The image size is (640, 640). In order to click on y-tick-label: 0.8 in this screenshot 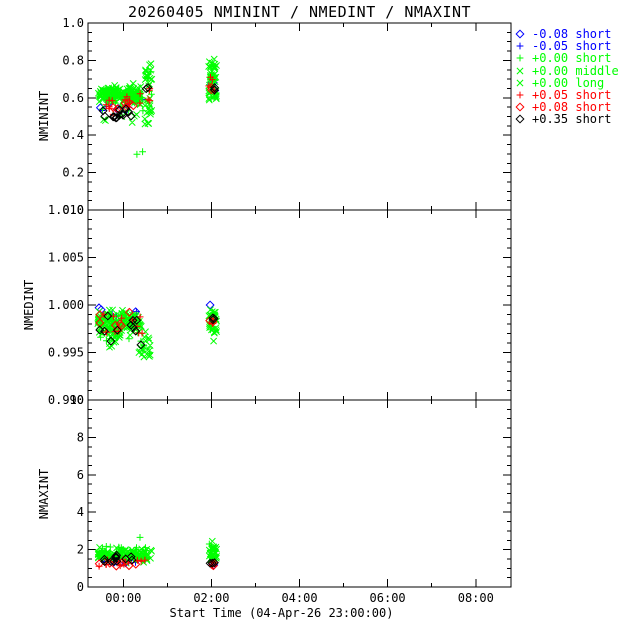, I will do `click(73, 60)`.